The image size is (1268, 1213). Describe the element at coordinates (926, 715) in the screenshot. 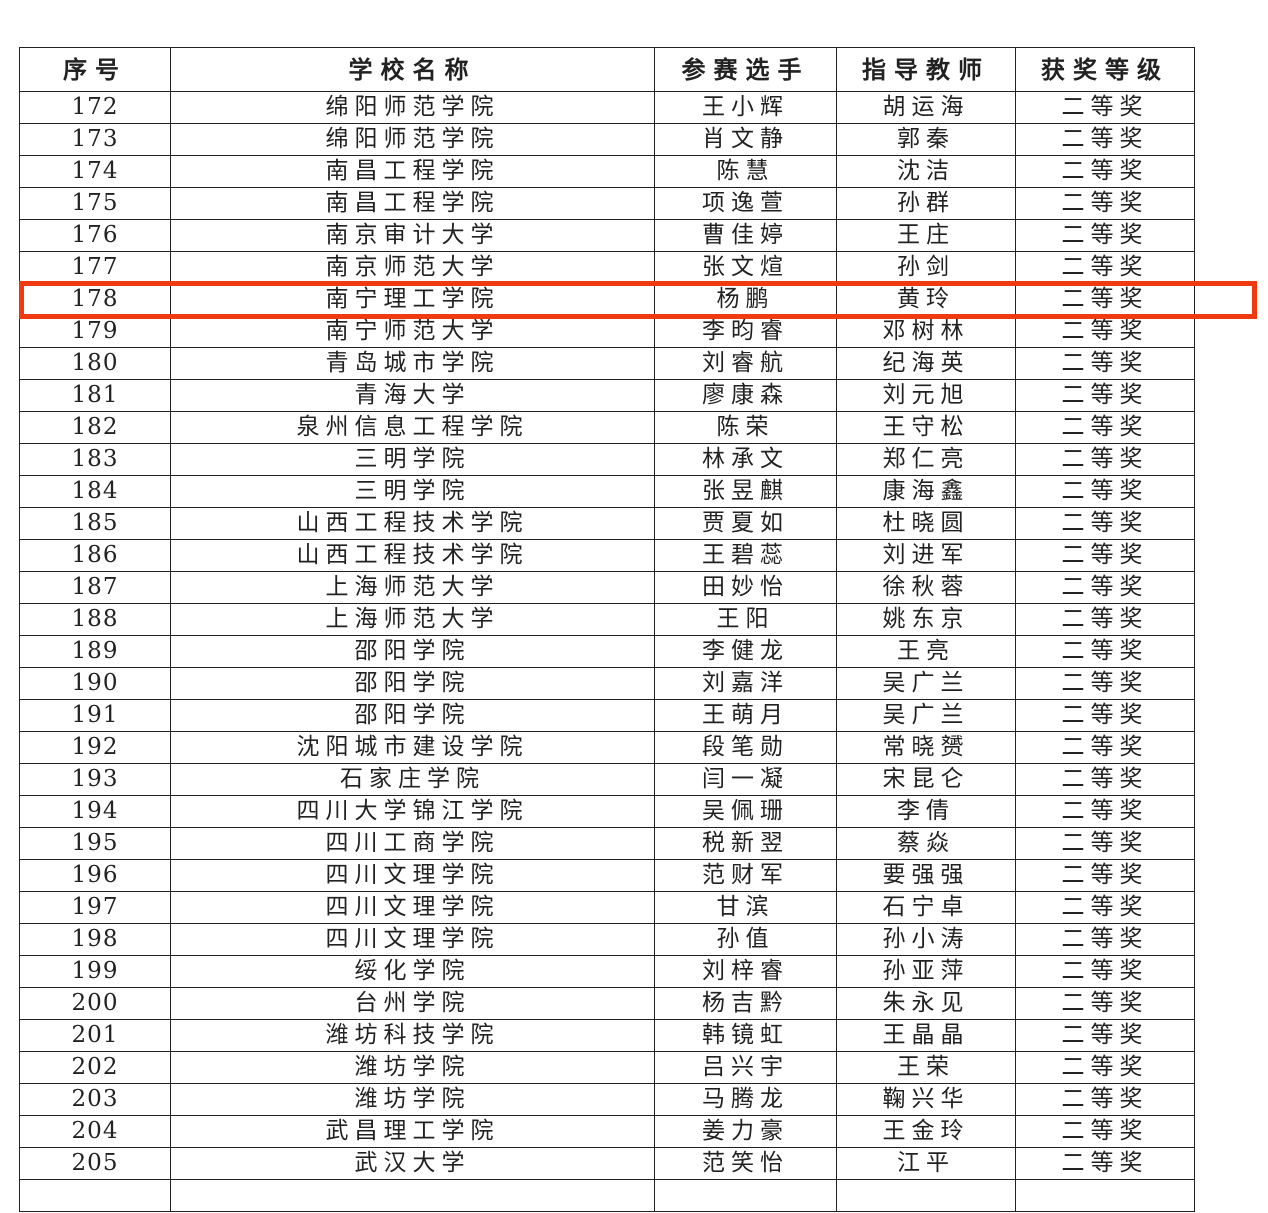

I see `cell-advisor: 吴广兰` at that location.